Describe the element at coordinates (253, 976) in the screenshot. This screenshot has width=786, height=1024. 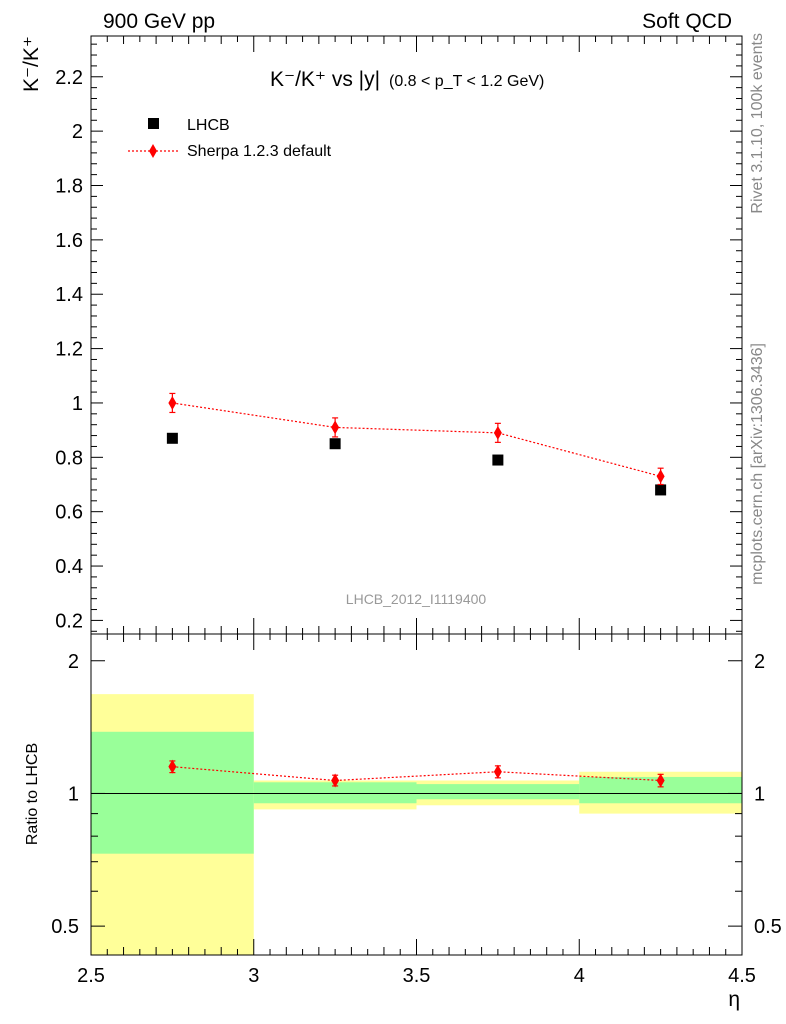
I see `ratio-xtick-label: 3` at that location.